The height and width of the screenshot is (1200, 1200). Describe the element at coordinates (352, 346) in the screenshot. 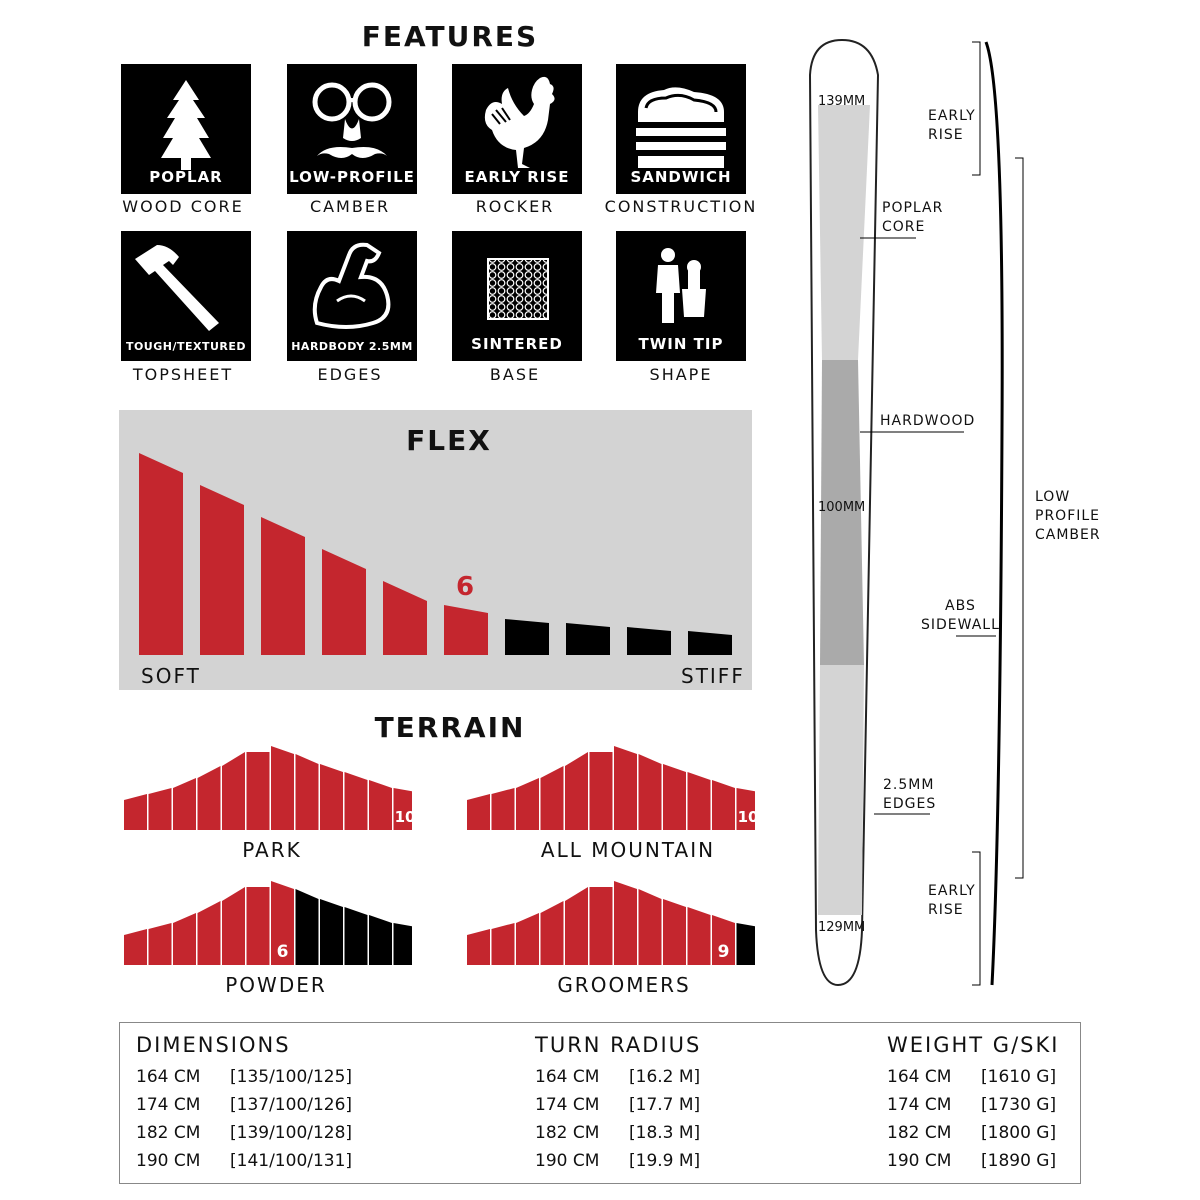

I see `feature-label: HARDBODY 2.5MM` at that location.